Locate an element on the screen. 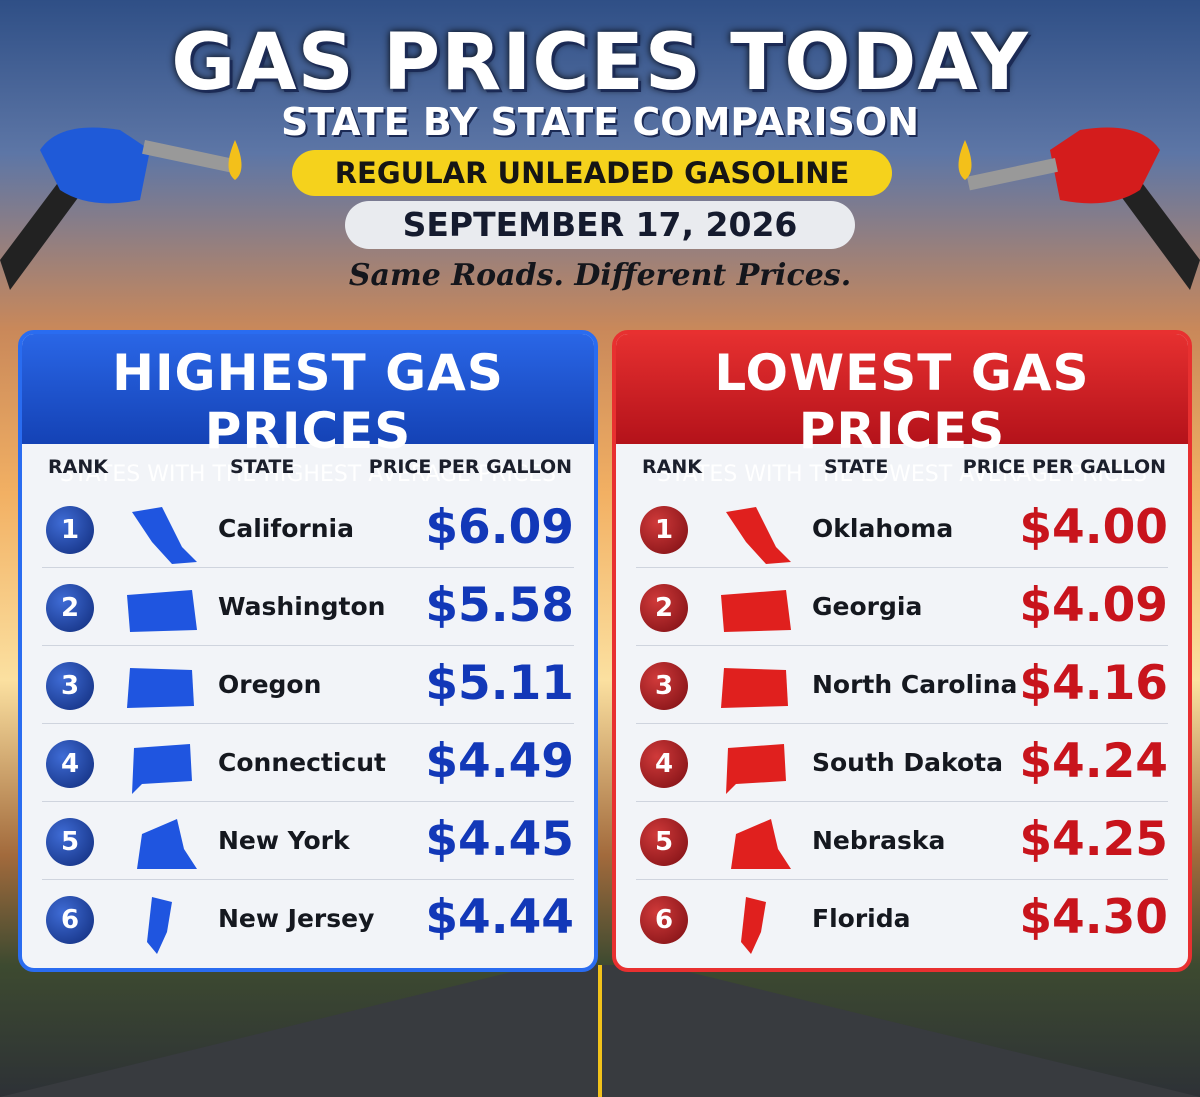 Image resolution: width=1200 pixels, height=1097 pixels. state-name: Florida is located at coordinates (861, 918).